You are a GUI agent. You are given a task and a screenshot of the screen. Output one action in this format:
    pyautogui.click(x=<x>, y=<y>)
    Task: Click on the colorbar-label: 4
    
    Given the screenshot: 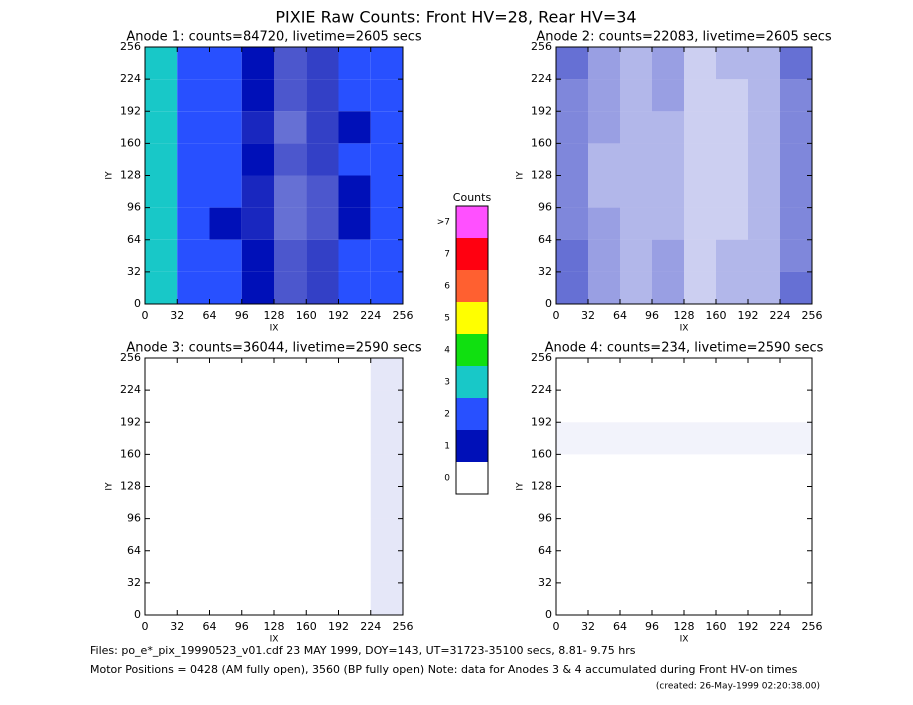 What is the action you would take?
    pyautogui.click(x=447, y=351)
    